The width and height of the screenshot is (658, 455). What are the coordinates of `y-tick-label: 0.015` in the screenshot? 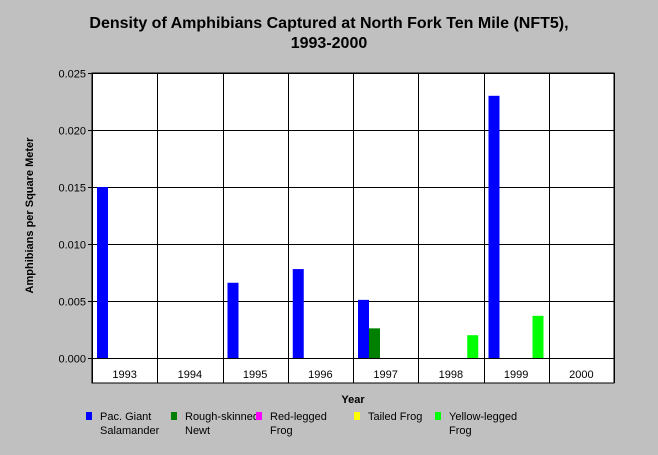 It's located at (72, 189).